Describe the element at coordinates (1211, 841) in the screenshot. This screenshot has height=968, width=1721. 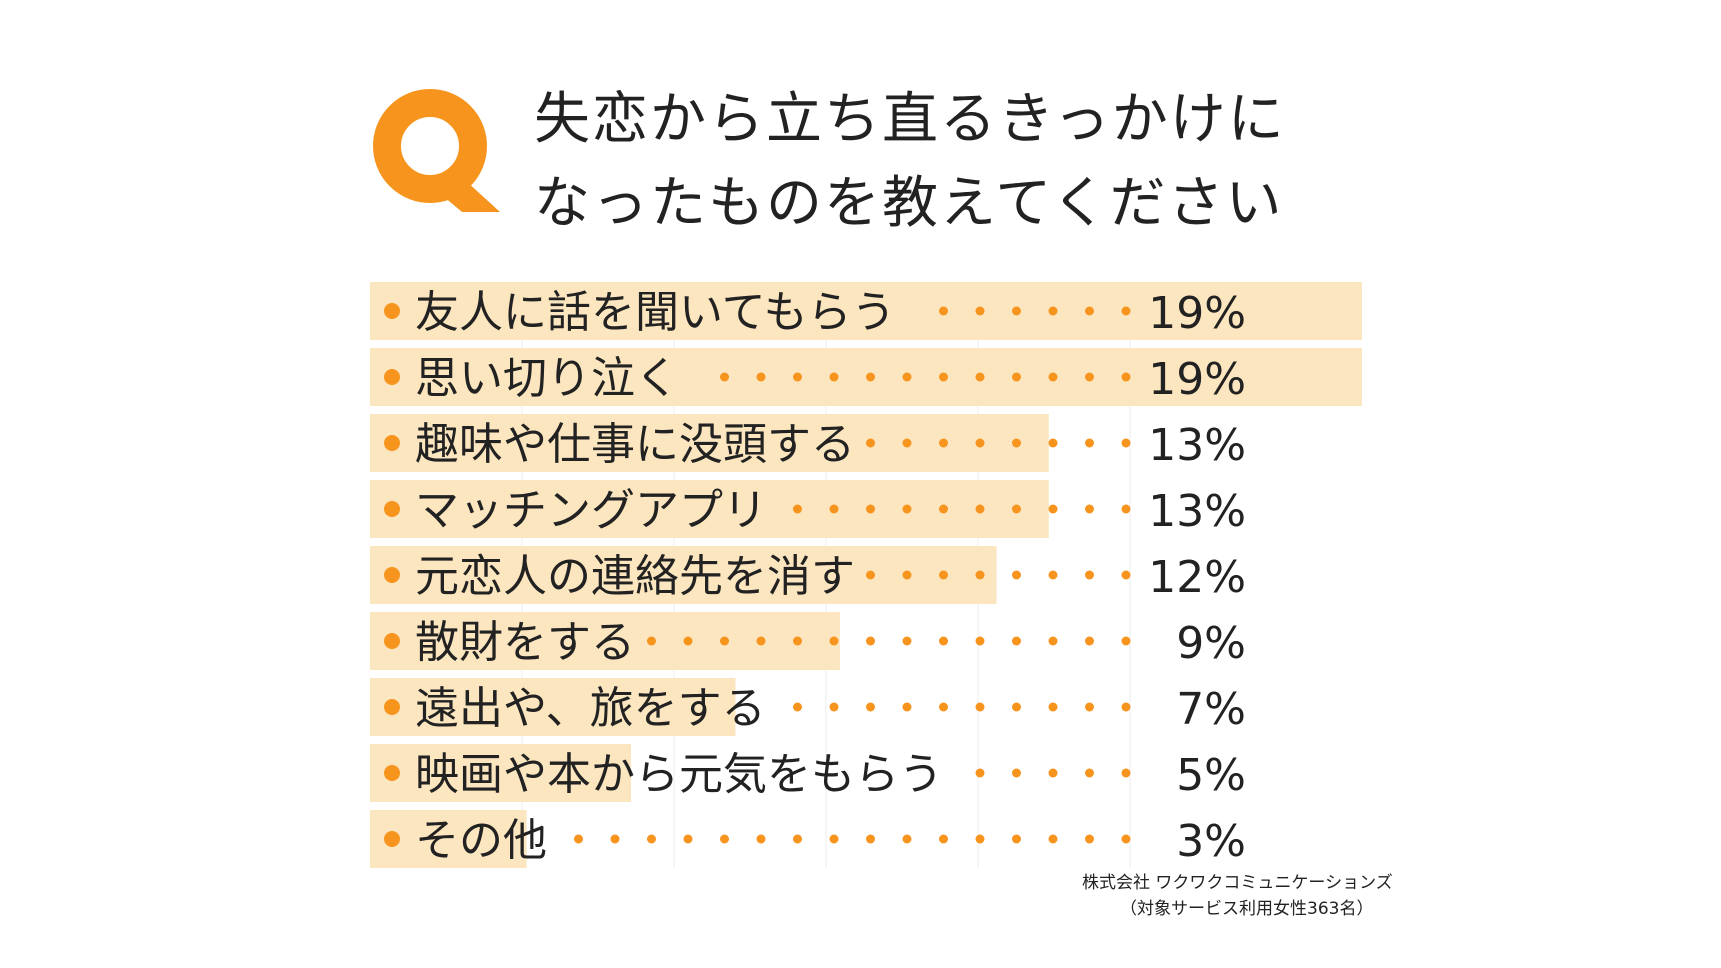
I see `value-label: 3%` at that location.